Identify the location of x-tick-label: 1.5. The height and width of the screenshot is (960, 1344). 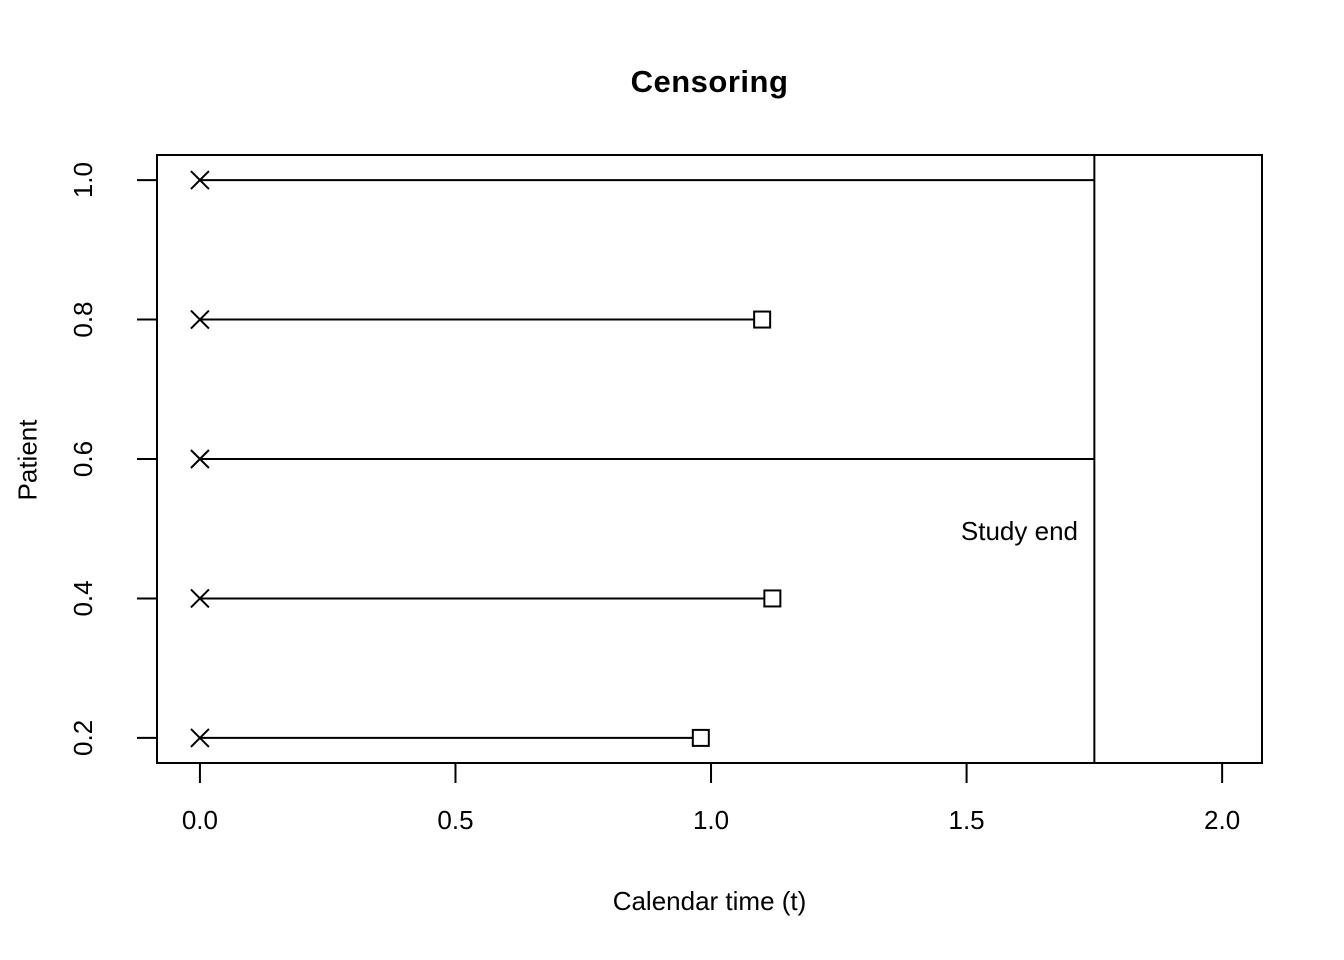
(967, 820).